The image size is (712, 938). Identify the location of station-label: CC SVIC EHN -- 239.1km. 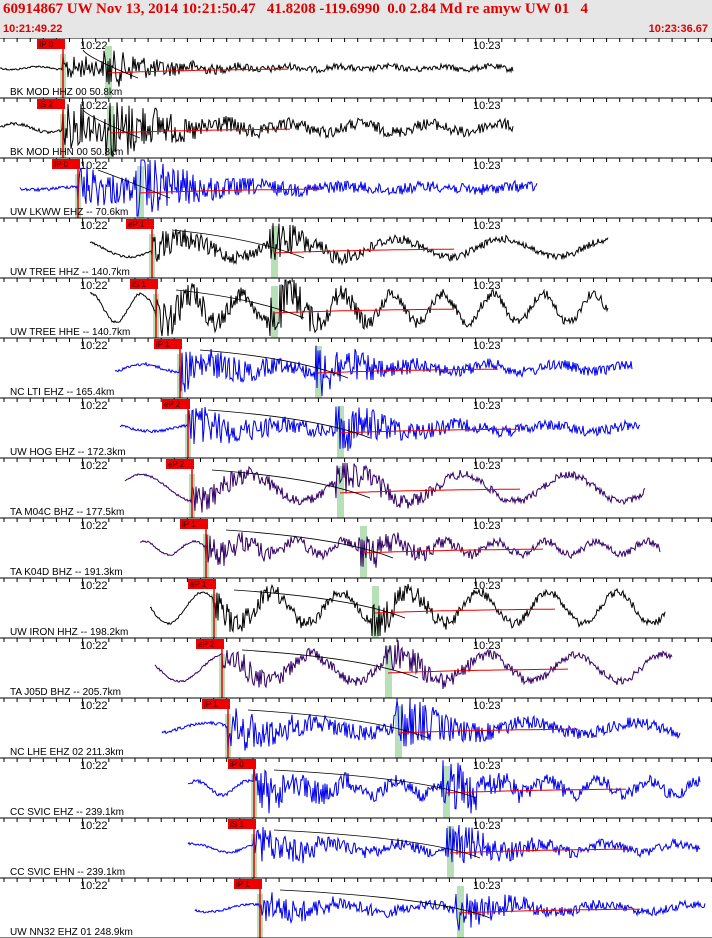
(67, 872).